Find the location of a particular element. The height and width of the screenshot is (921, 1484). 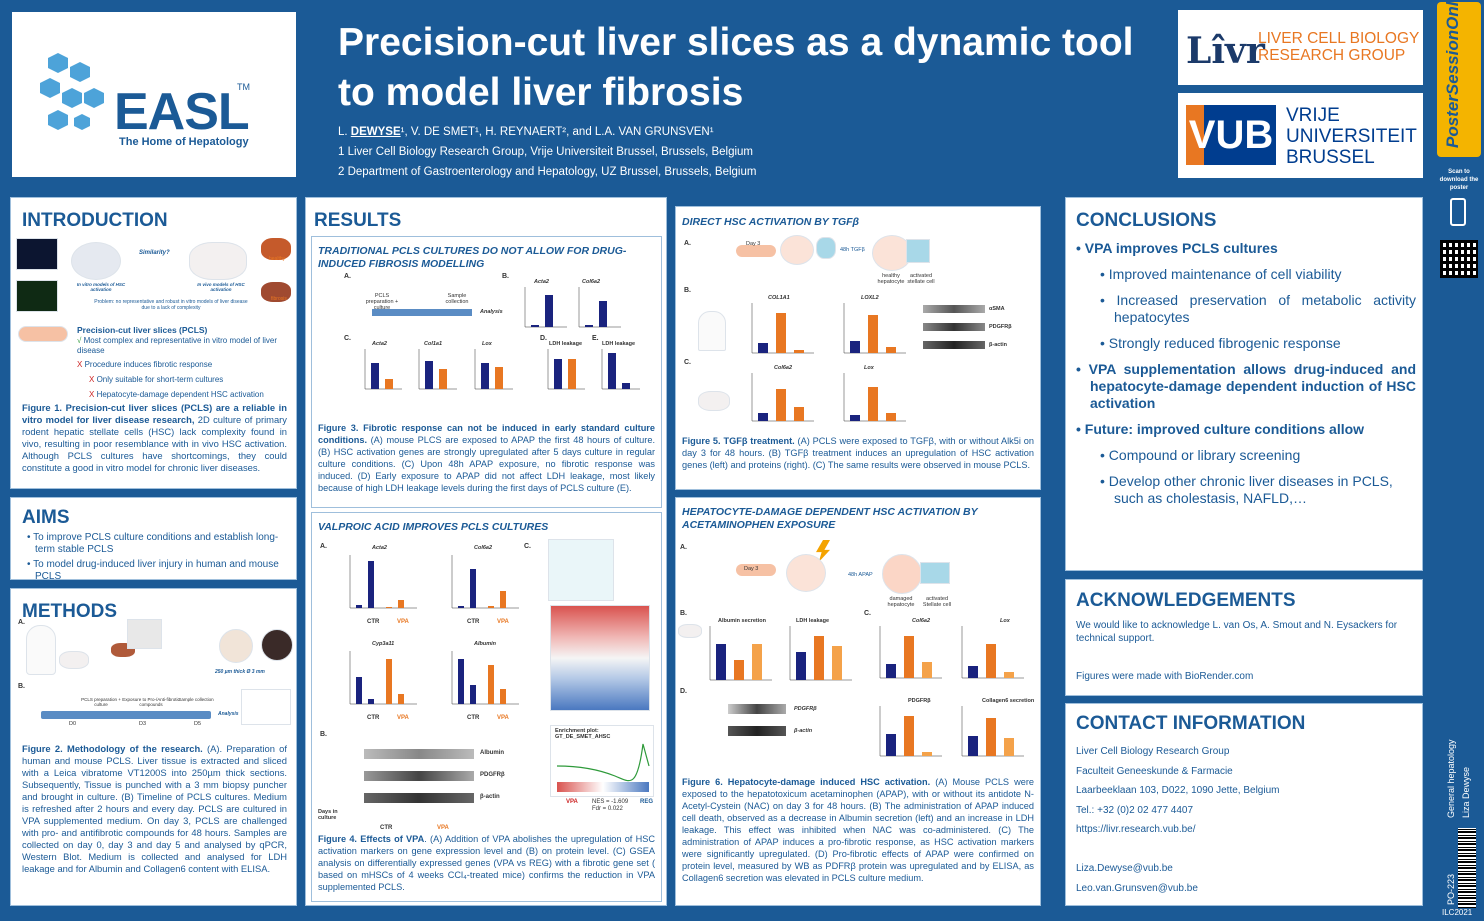

strip-author: Liza Dewyse is located at coordinates (1466, 792).